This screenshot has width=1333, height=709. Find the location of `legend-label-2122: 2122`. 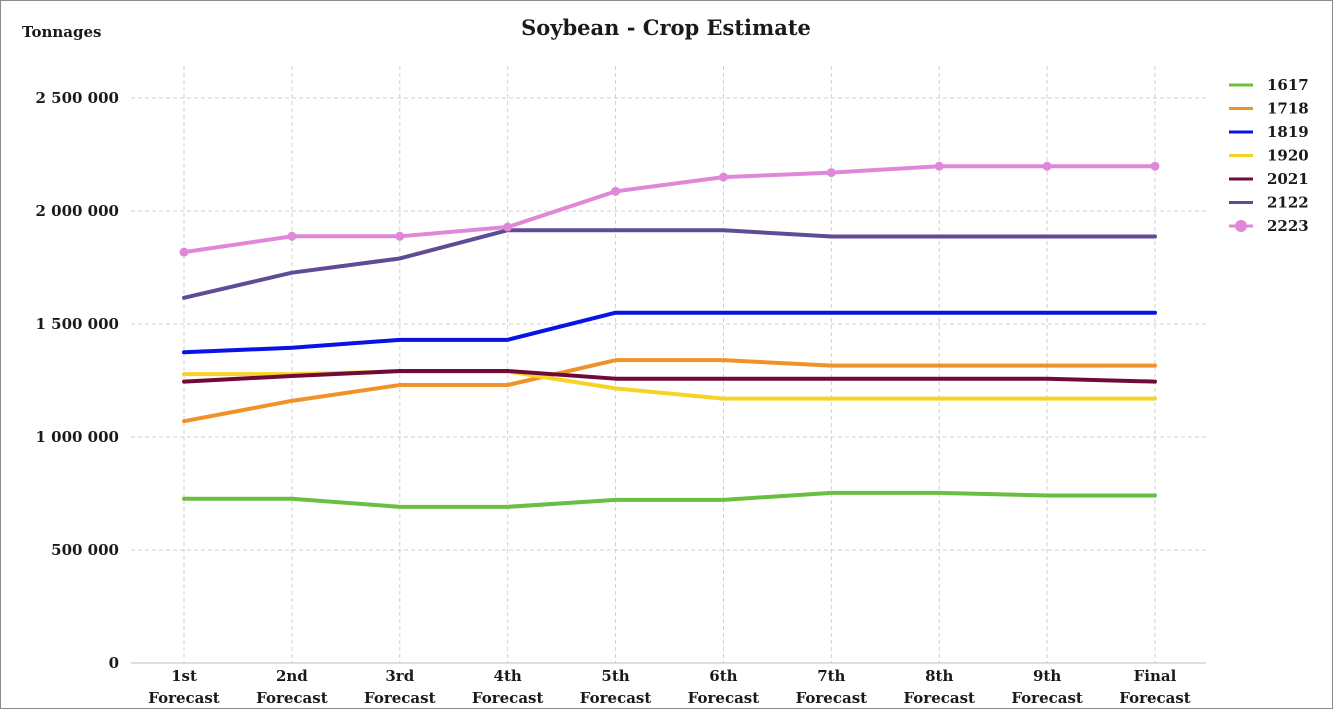

legend-label-2122: 2122 is located at coordinates (1288, 203).